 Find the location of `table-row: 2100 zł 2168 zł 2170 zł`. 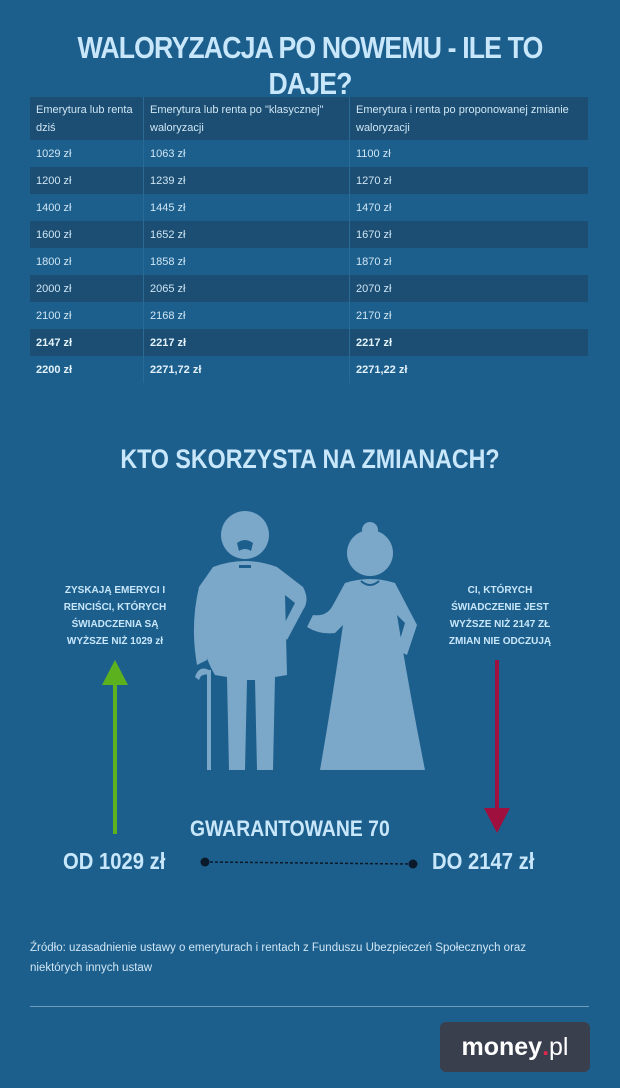

table-row: 2100 zł 2168 zł 2170 zł is located at coordinates (309, 315).